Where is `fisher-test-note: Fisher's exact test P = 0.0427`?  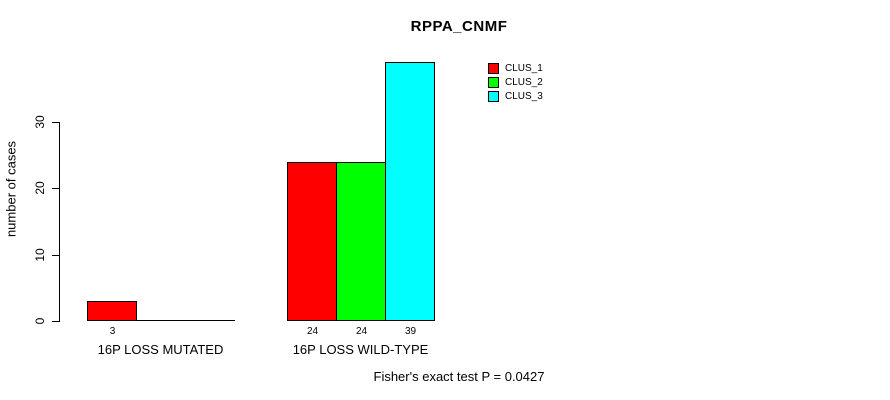
fisher-test-note: Fisher's exact test P = 0.0427 is located at coordinates (459, 376).